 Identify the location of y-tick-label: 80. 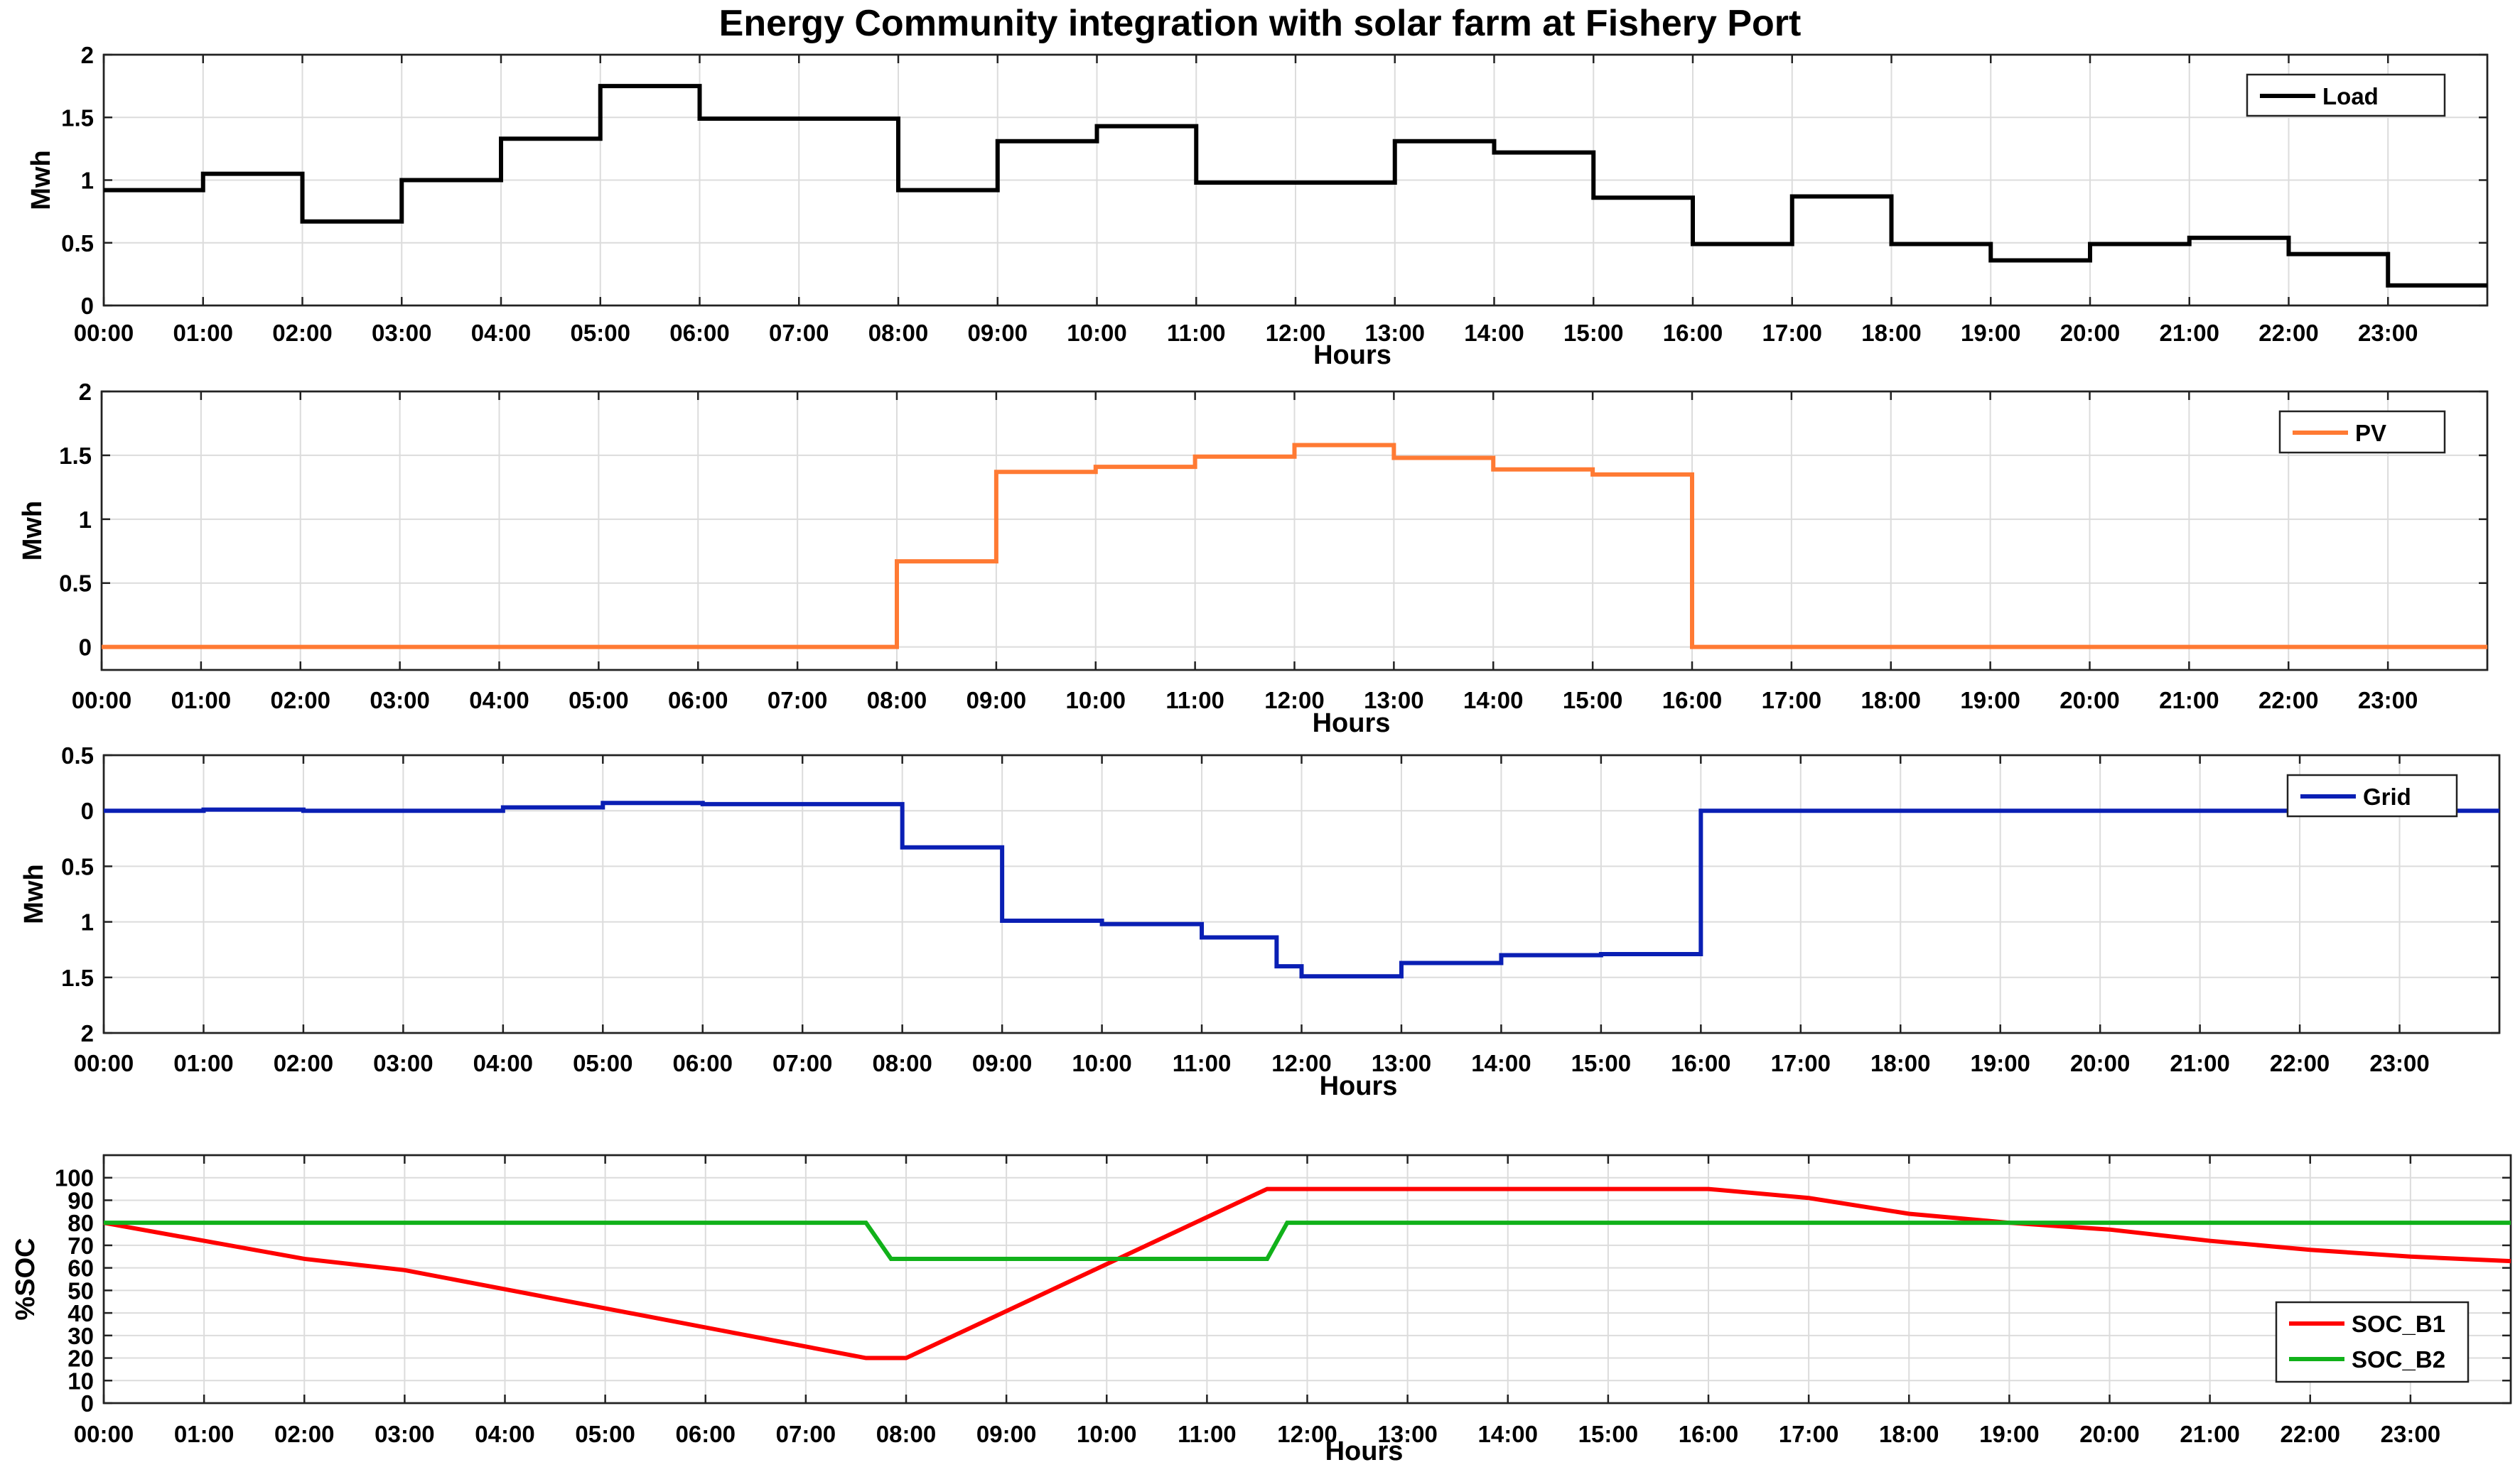
(81, 1223).